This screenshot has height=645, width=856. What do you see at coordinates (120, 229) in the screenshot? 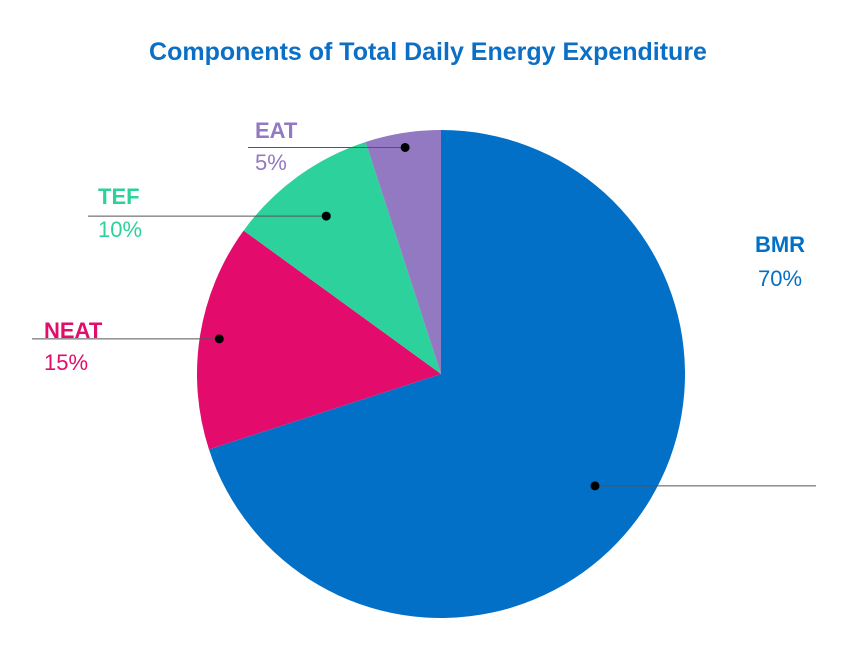
I see `slice-value-tef: 10%` at bounding box center [120, 229].